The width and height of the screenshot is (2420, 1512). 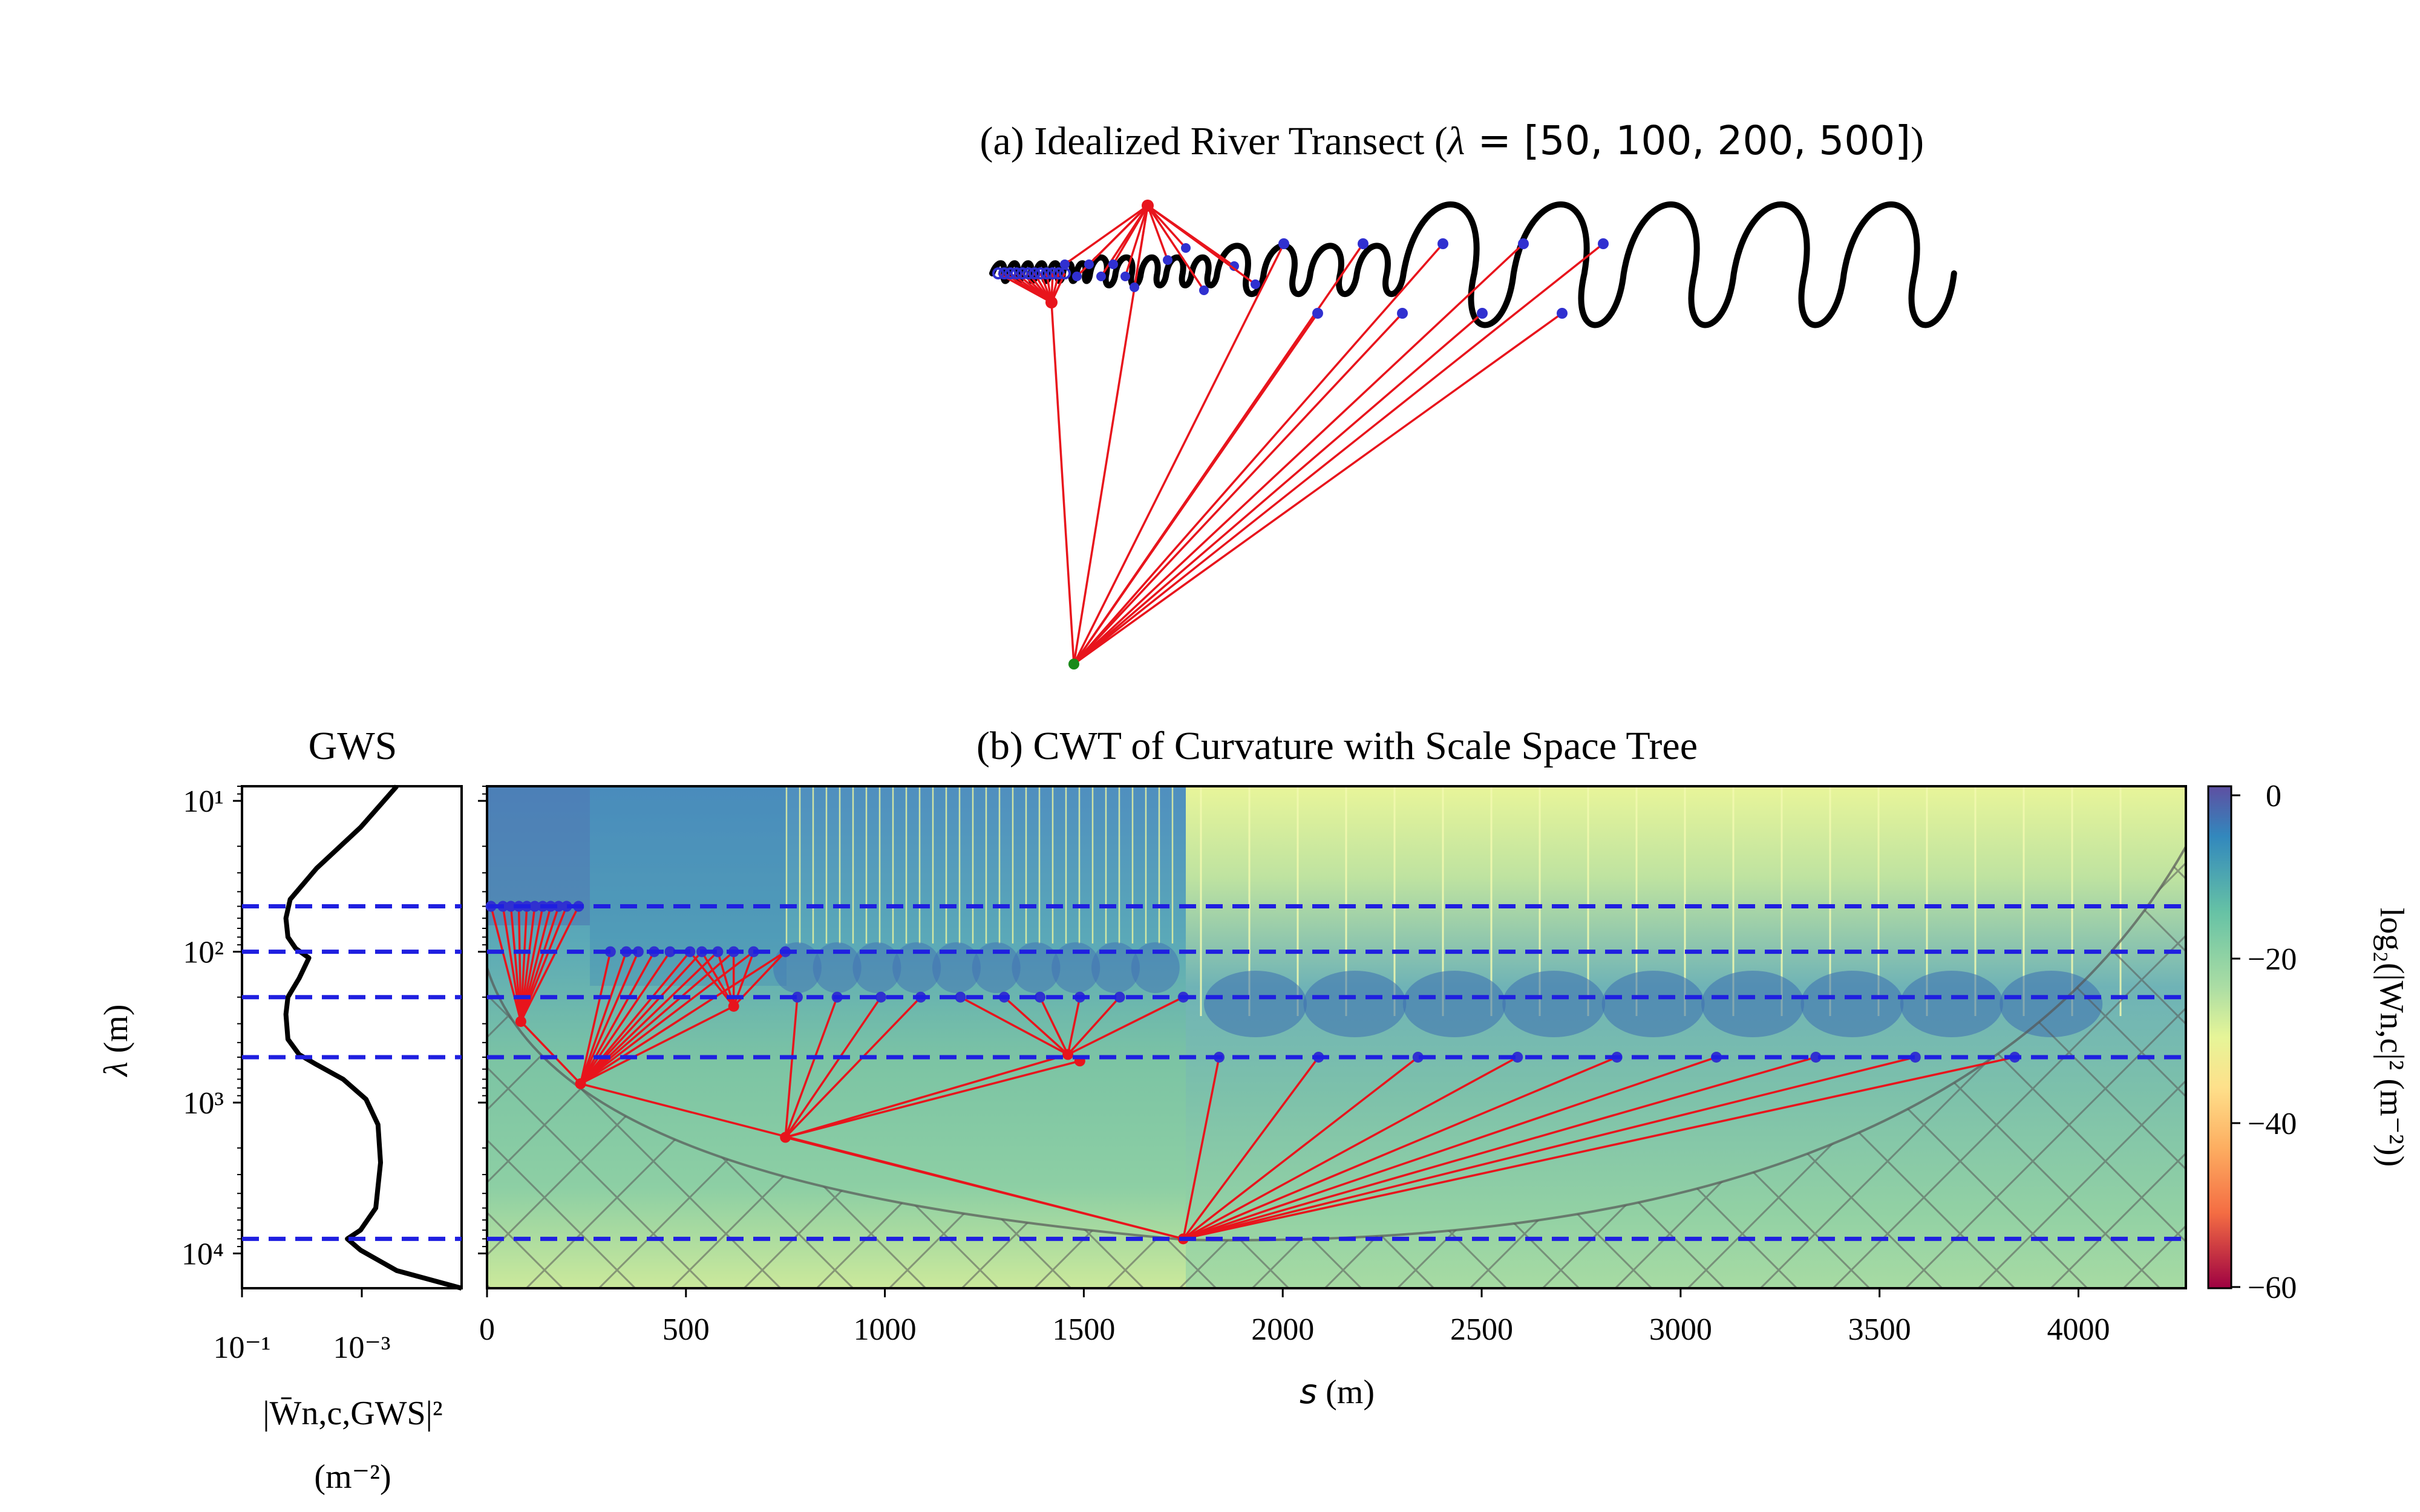 What do you see at coordinates (2264, 1042) in the screenshot?
I see `colorbar-ticks: 0 −20 −40 −60` at bounding box center [2264, 1042].